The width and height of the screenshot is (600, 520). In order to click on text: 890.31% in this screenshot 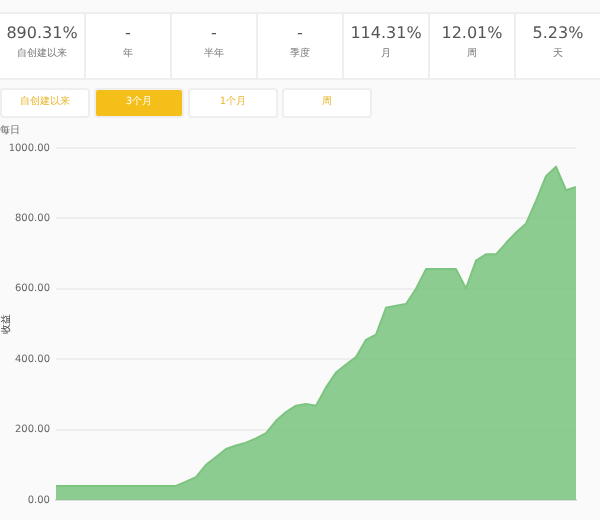, I will do `click(42, 33)`.